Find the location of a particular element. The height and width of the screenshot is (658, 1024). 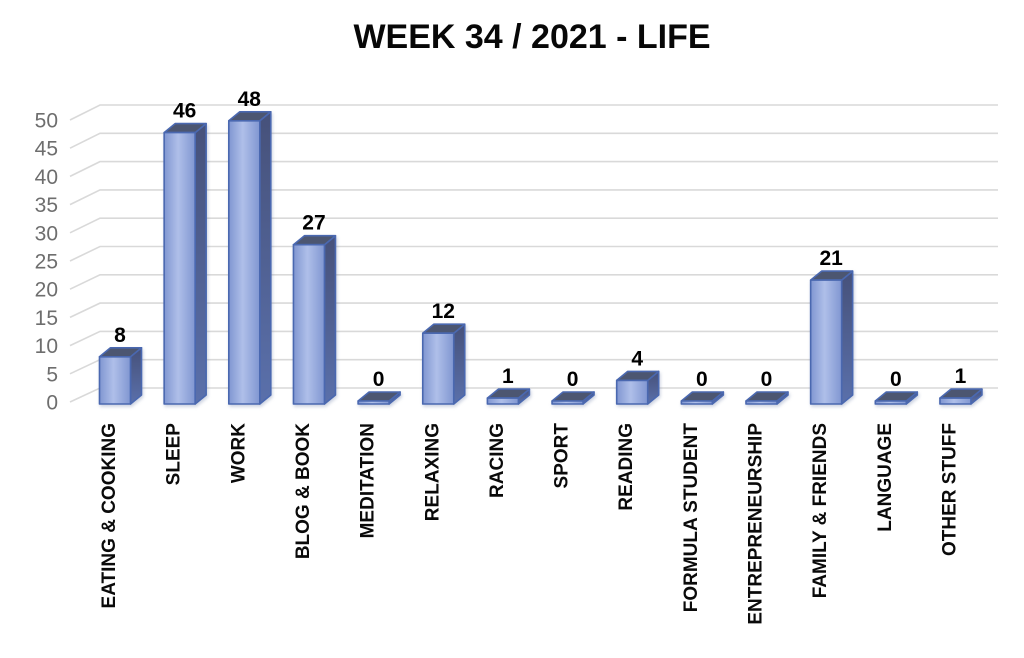

category-label: SPORT is located at coordinates (562, 456).